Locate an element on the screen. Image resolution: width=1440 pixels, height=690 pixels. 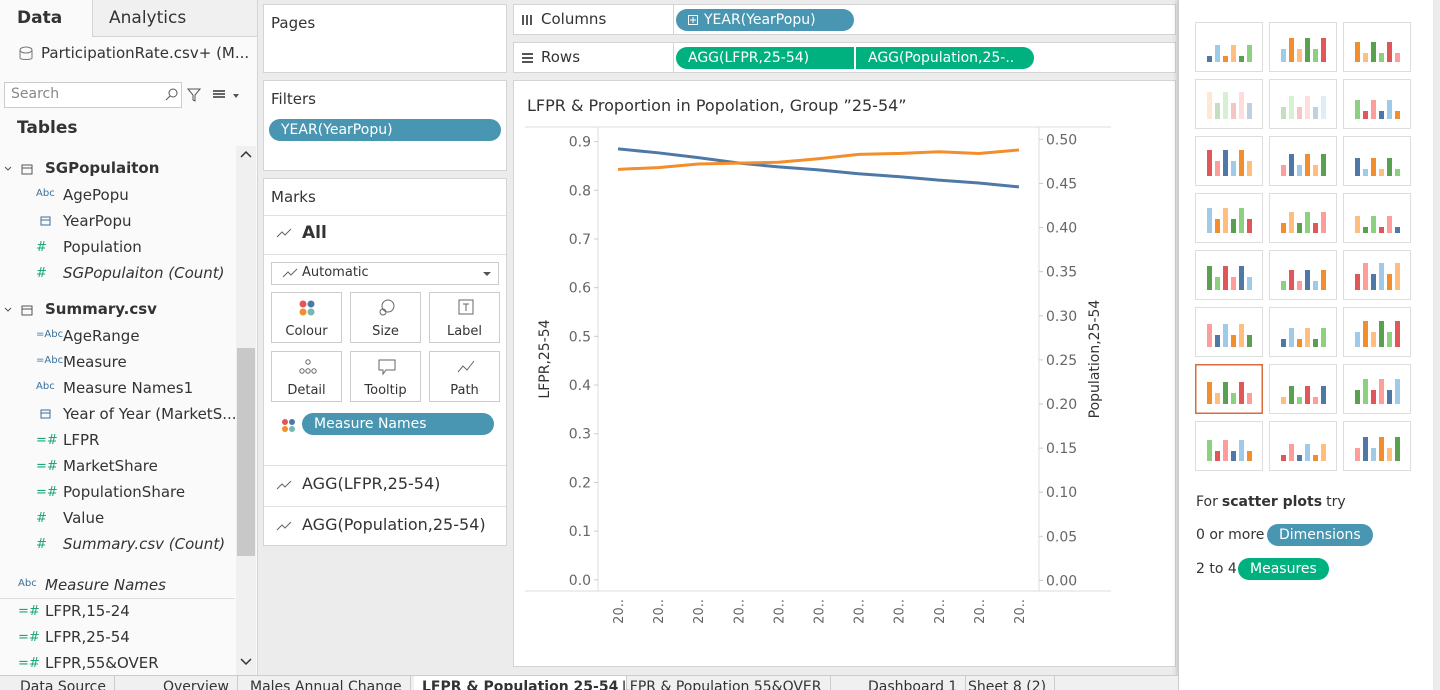
sheet-tab: Sheet 8 (2) is located at coordinates (1008, 683).